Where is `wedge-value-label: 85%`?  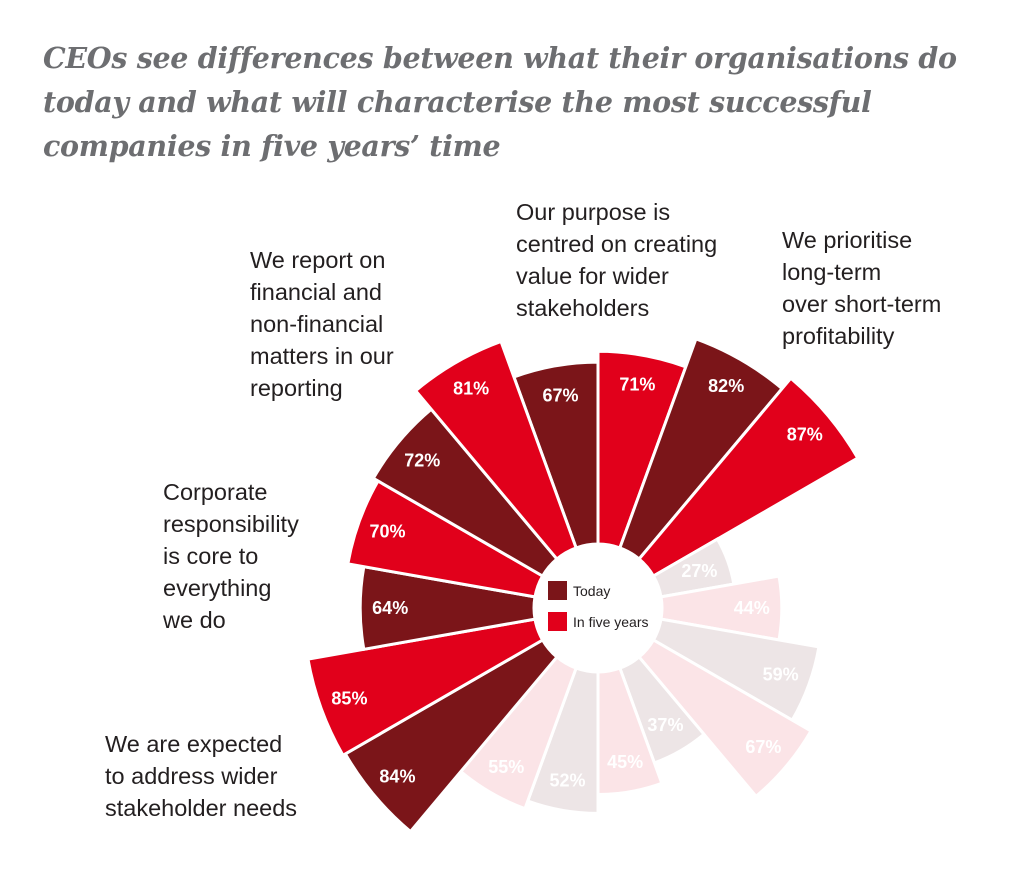 wedge-value-label: 85% is located at coordinates (349, 698).